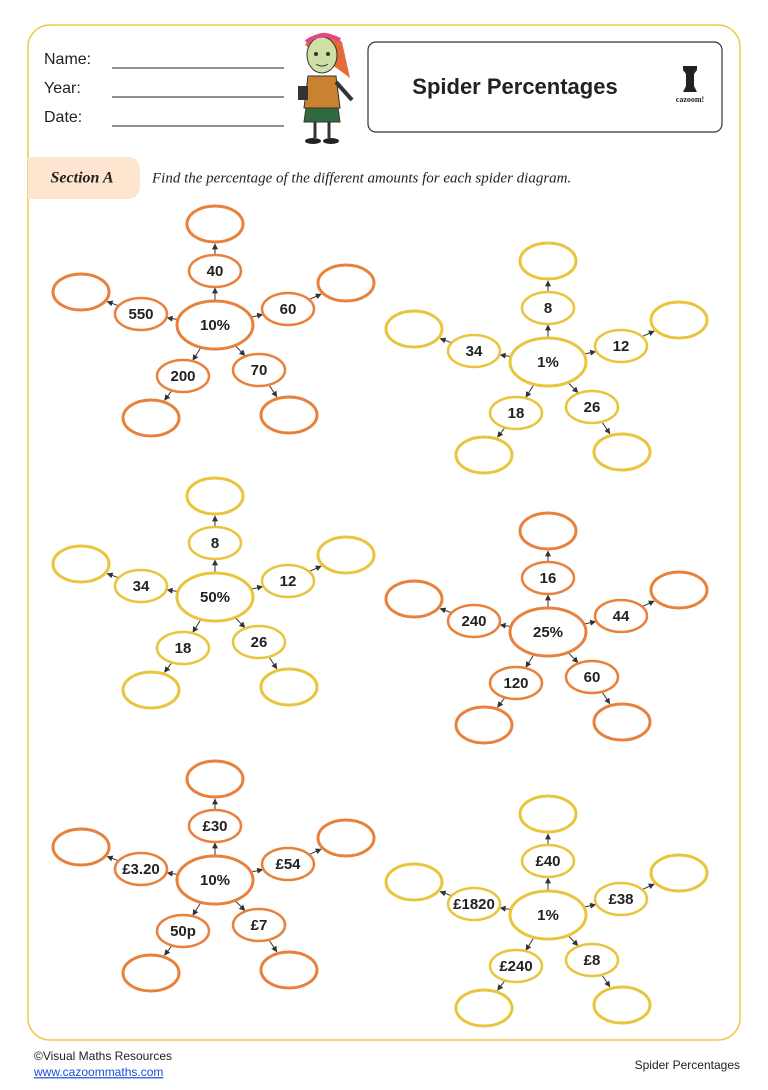 The width and height of the screenshot is (768, 1090). What do you see at coordinates (548, 578) in the screenshot?
I see `amount-label: 16` at bounding box center [548, 578].